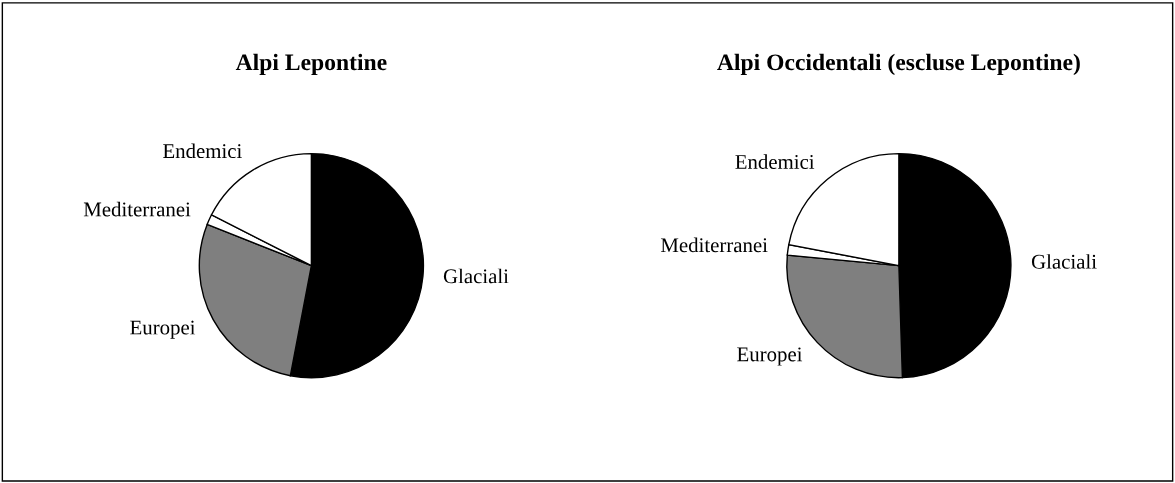 This screenshot has height=483, width=1175. What do you see at coordinates (311, 64) in the screenshot?
I see `chart-title: Alpi Lepontine` at bounding box center [311, 64].